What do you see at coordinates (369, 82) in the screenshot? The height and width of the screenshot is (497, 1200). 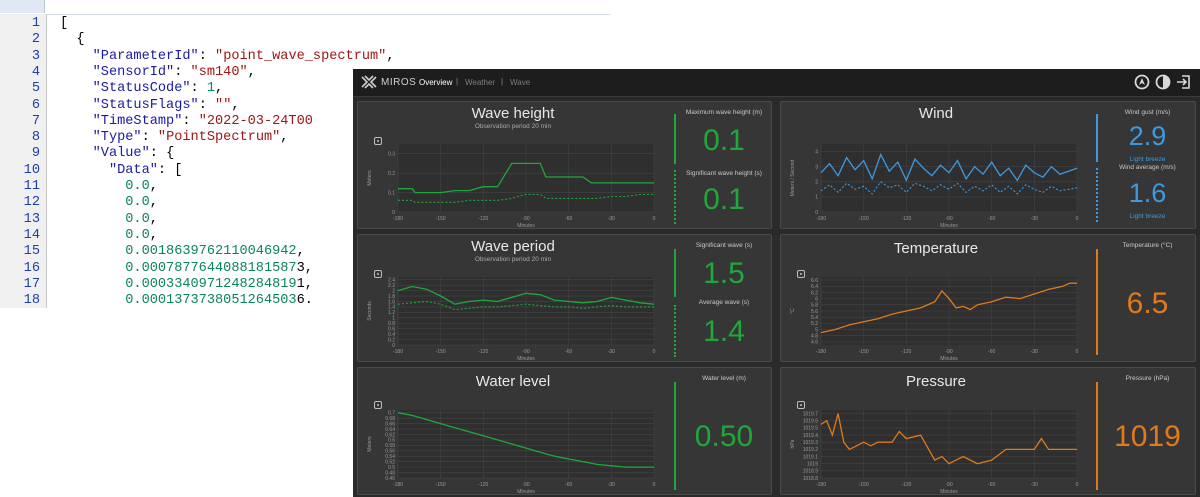 I see `miros-logo-icon` at bounding box center [369, 82].